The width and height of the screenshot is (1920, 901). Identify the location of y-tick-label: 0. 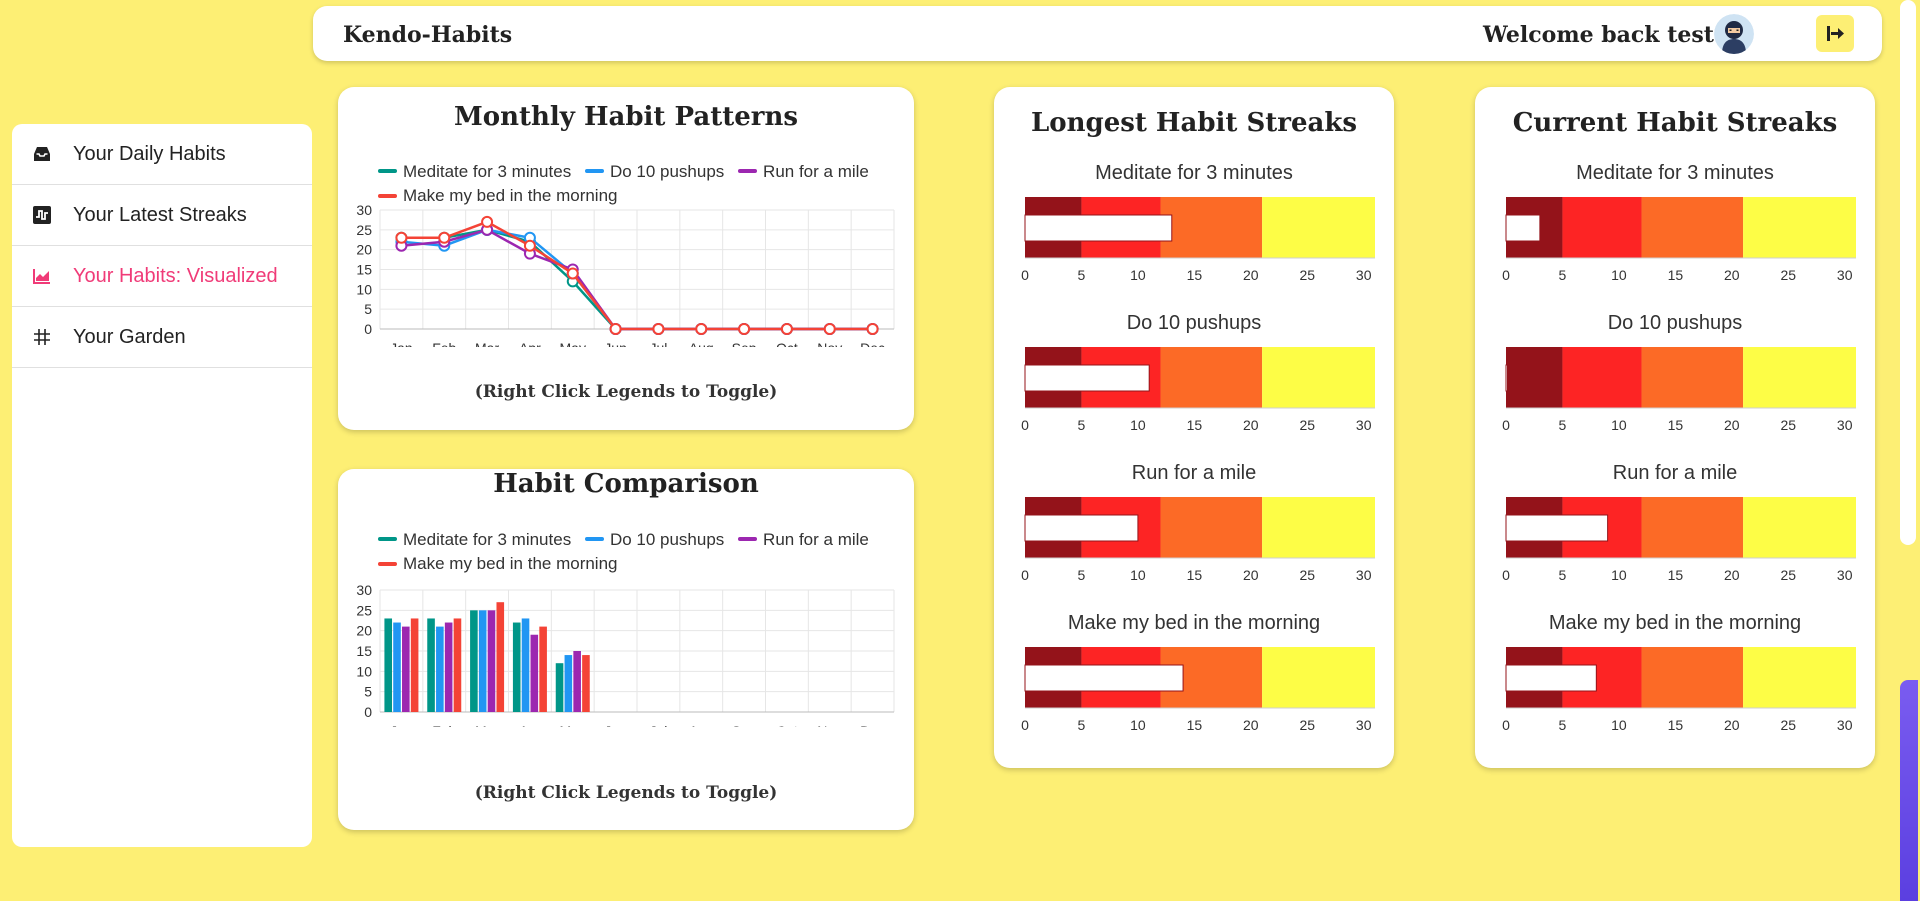
(368, 329).